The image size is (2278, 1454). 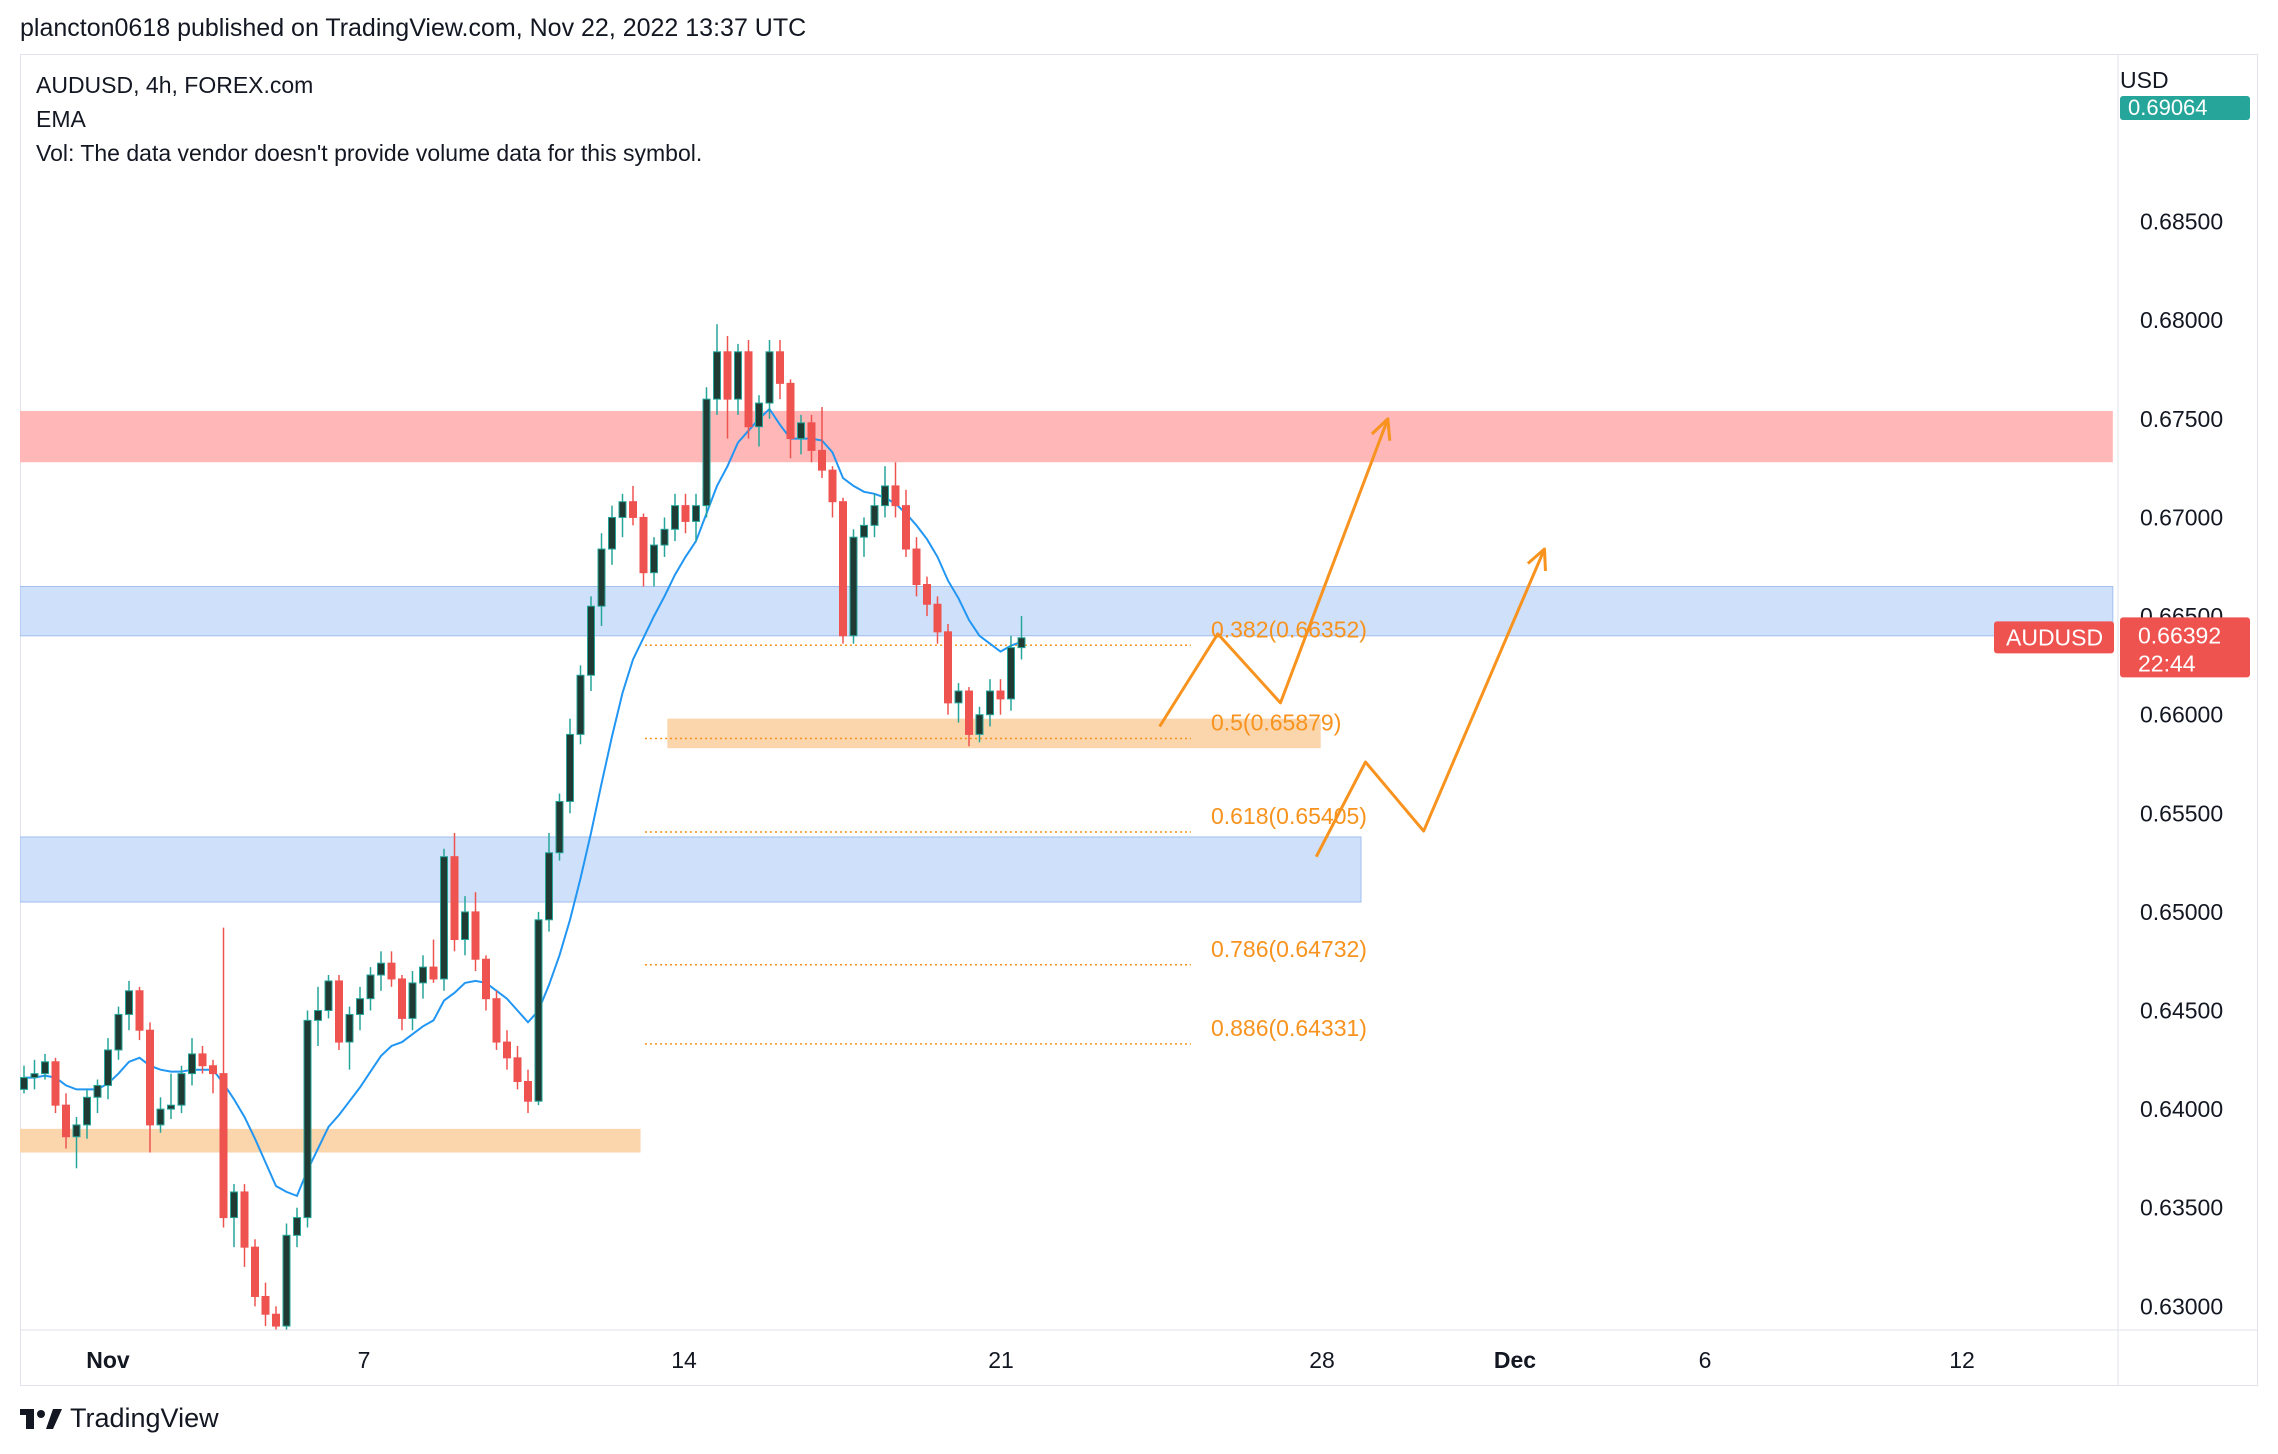 I want to click on y-tick-label: 0.64000, so click(x=2181, y=1109).